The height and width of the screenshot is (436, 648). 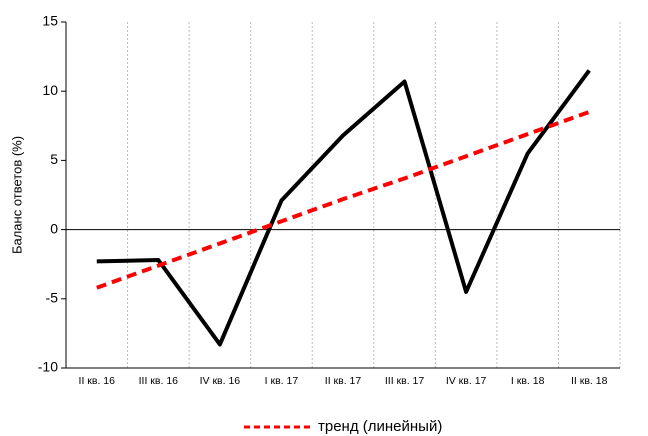 I want to click on y-tick-label: 0, so click(x=54, y=228).